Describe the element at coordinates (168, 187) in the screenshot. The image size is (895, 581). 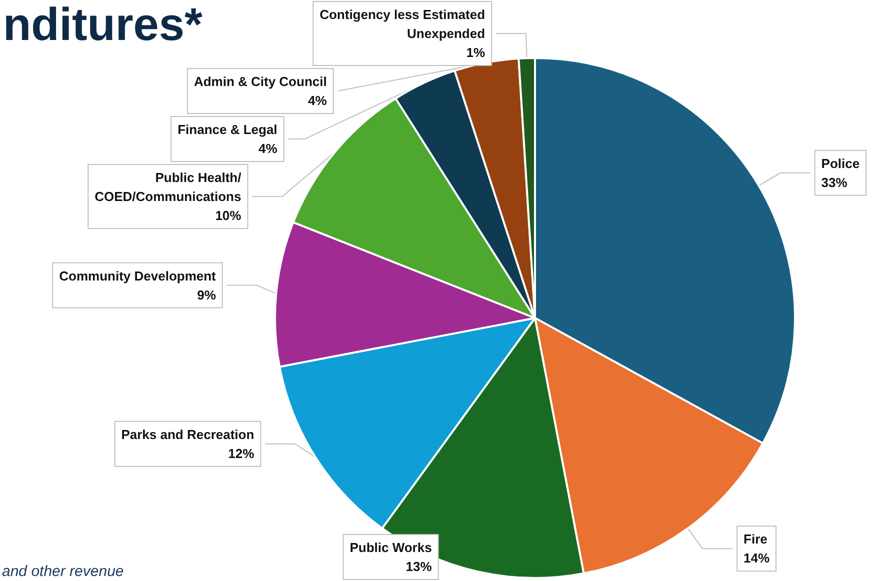
I see `slice-label: Public Health/ COED/Communications` at that location.